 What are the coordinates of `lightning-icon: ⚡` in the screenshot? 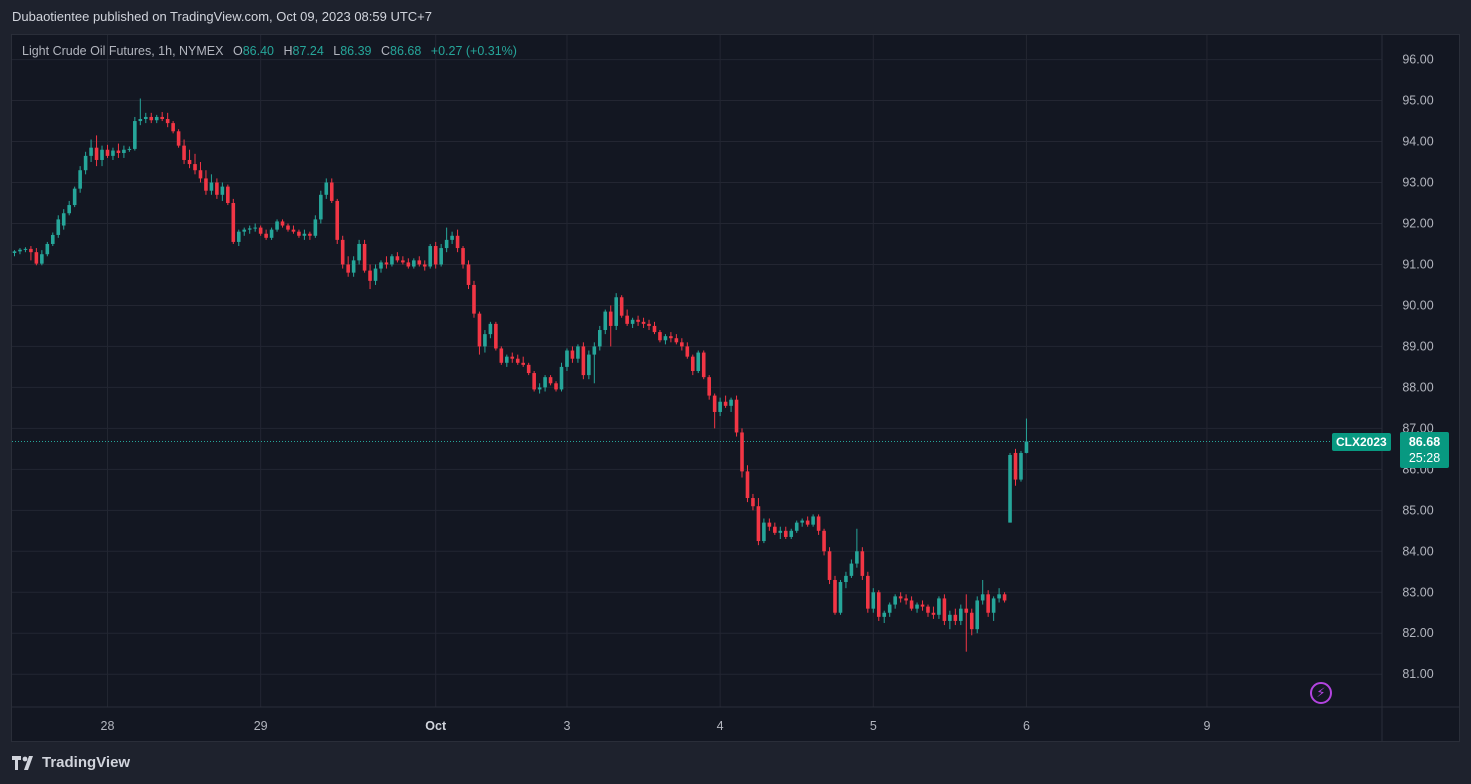 It's located at (1321, 693).